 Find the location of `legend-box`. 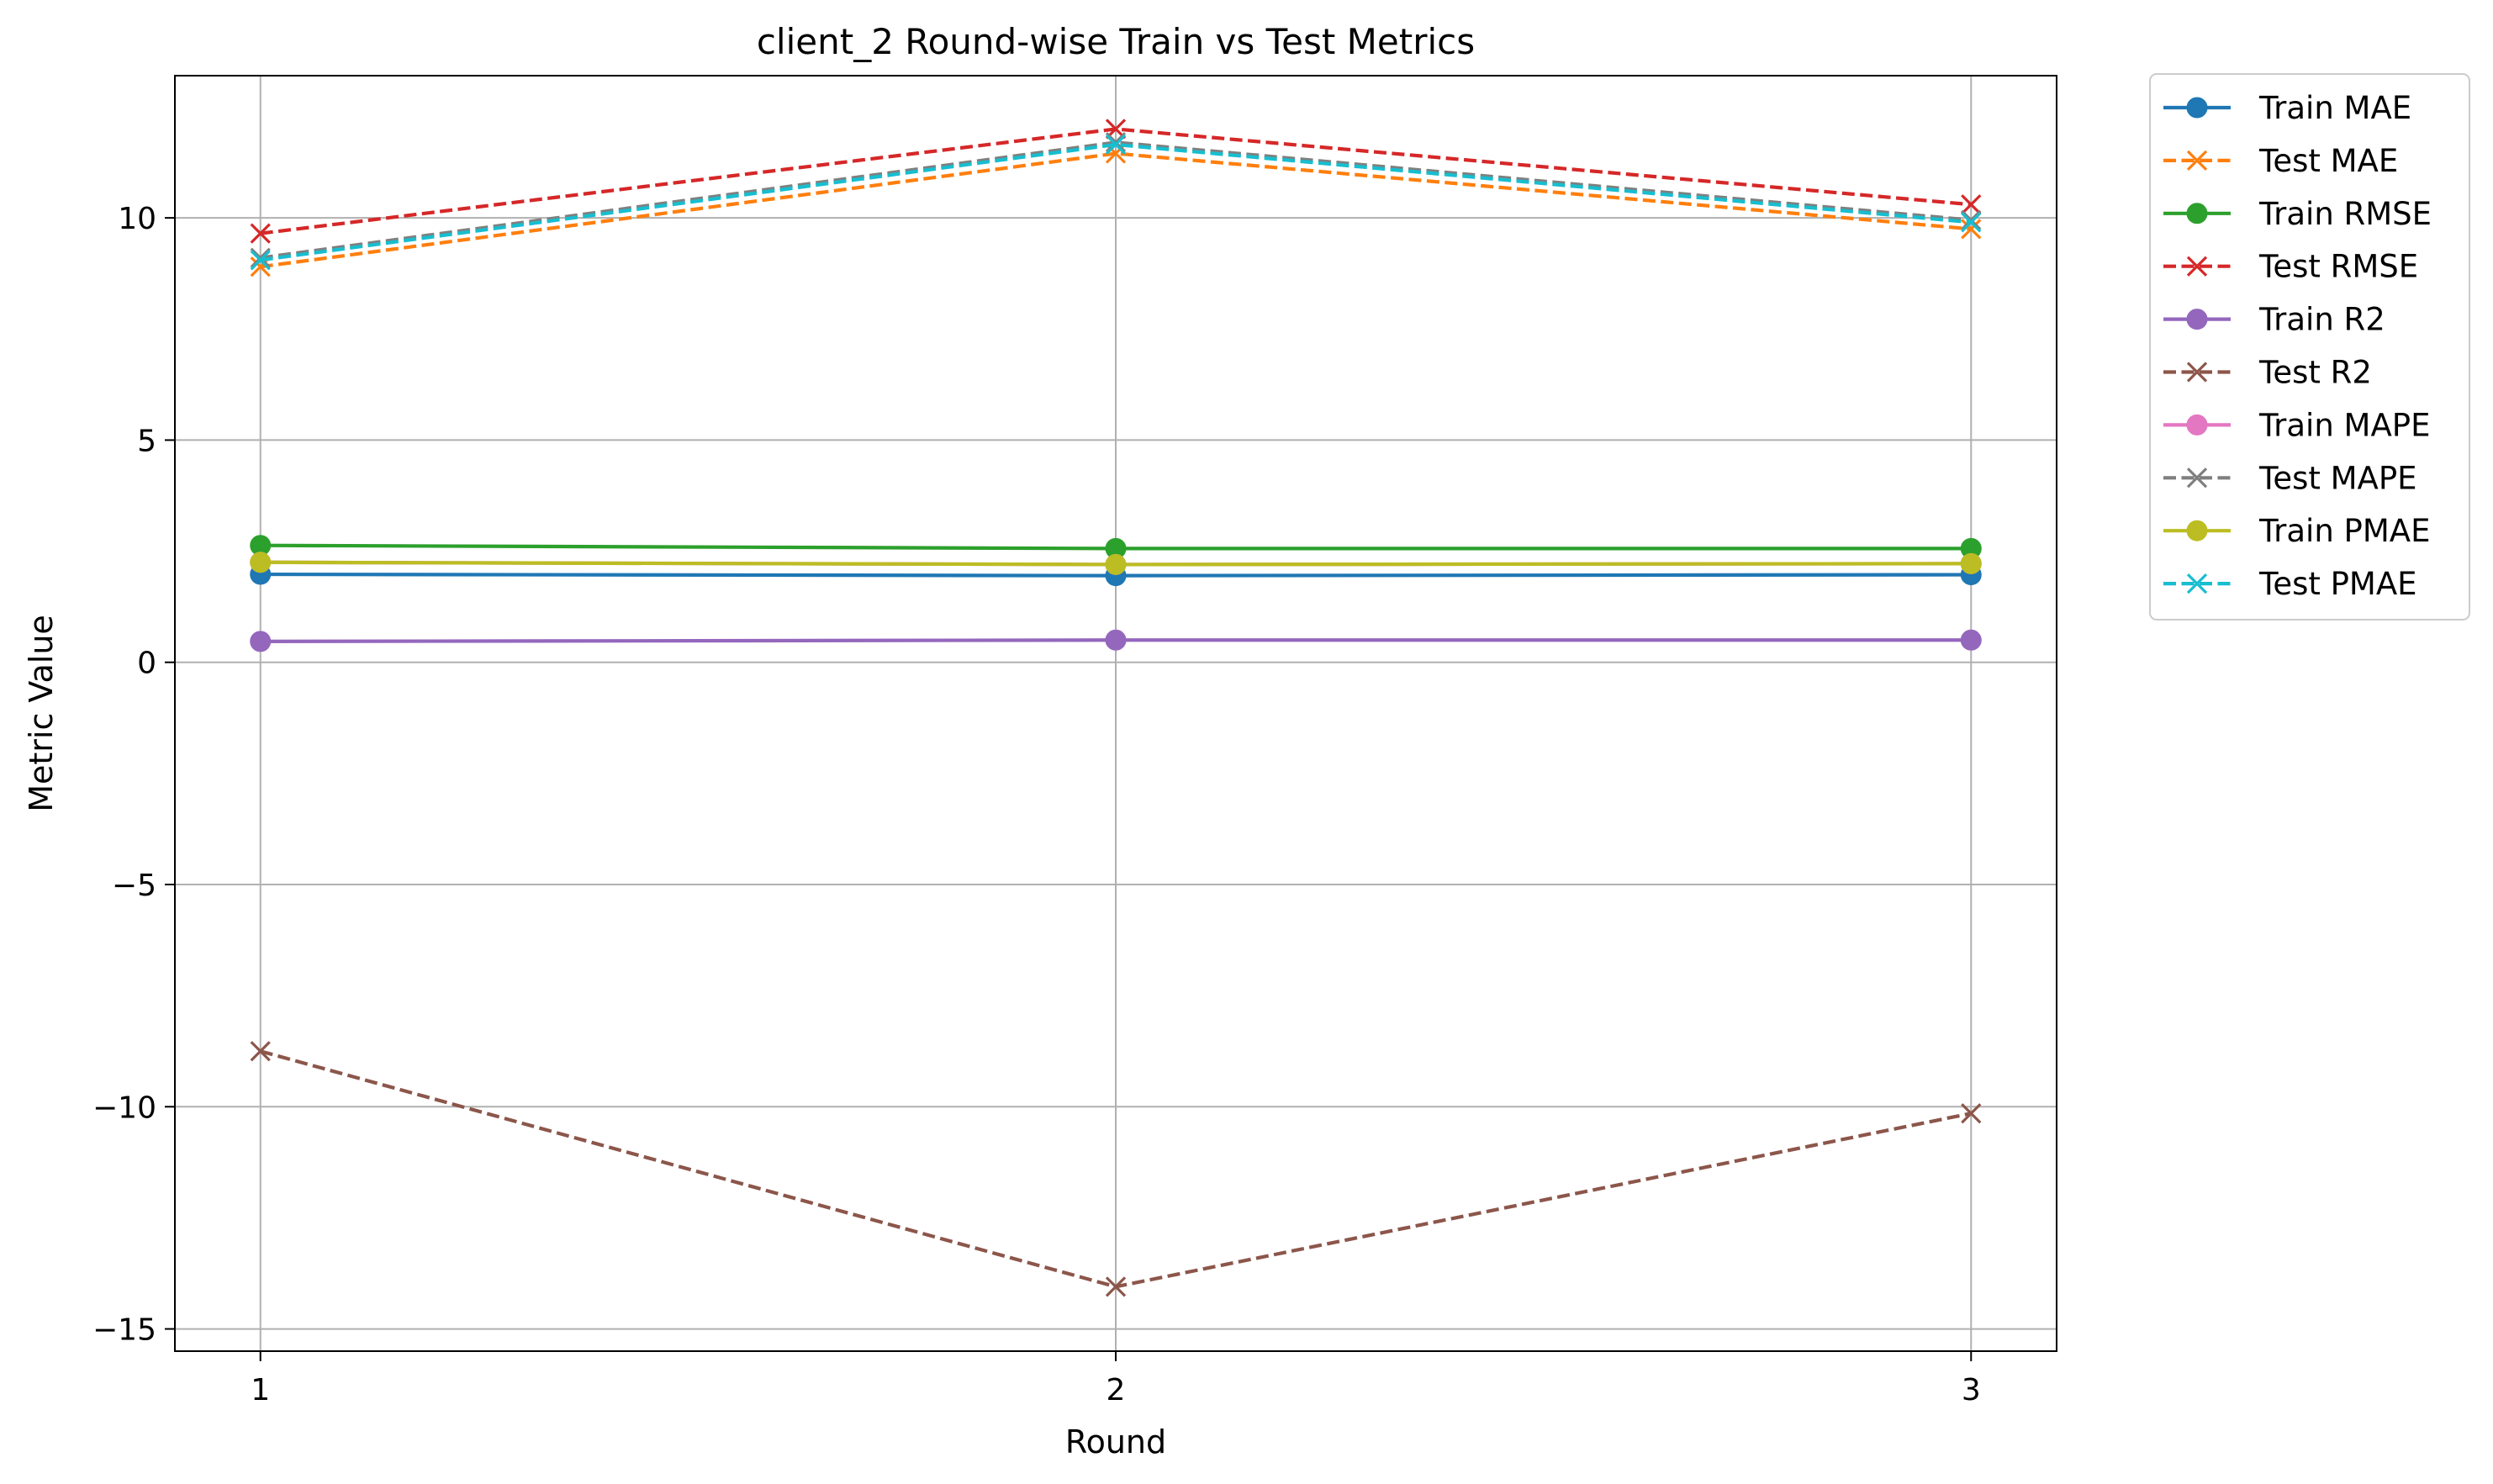

legend-box is located at coordinates (2309, 347).